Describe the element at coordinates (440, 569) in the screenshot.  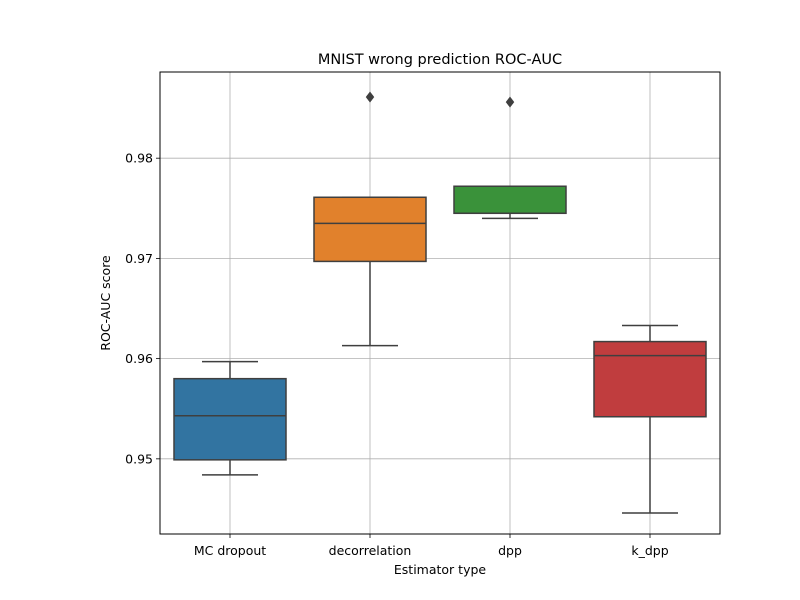
I see `x-axis-label: Estimator type` at that location.